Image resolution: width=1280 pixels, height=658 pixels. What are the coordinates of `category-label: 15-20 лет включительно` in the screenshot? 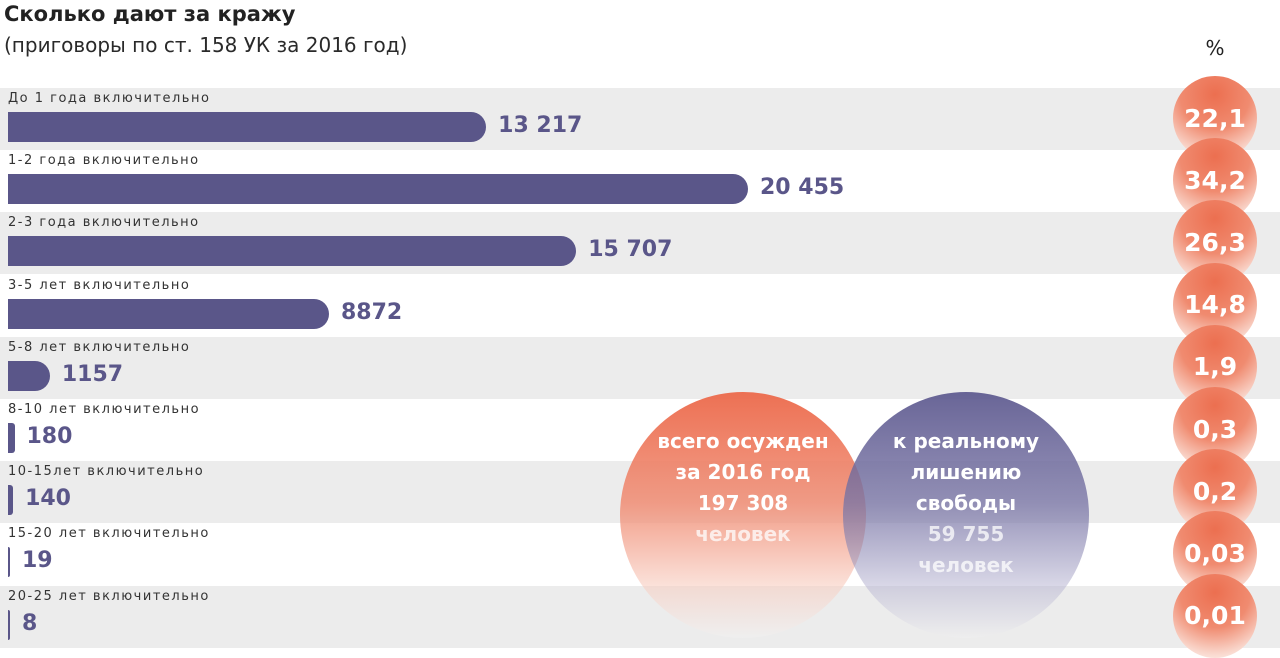 It's located at (109, 534).